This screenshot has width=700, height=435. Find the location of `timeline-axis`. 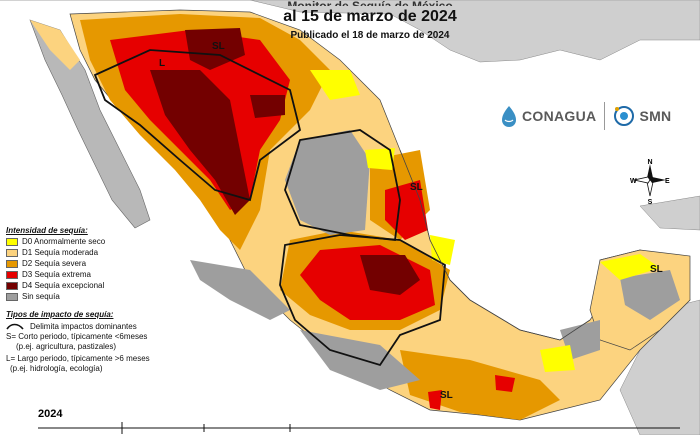

timeline-axis is located at coordinates (359, 428).